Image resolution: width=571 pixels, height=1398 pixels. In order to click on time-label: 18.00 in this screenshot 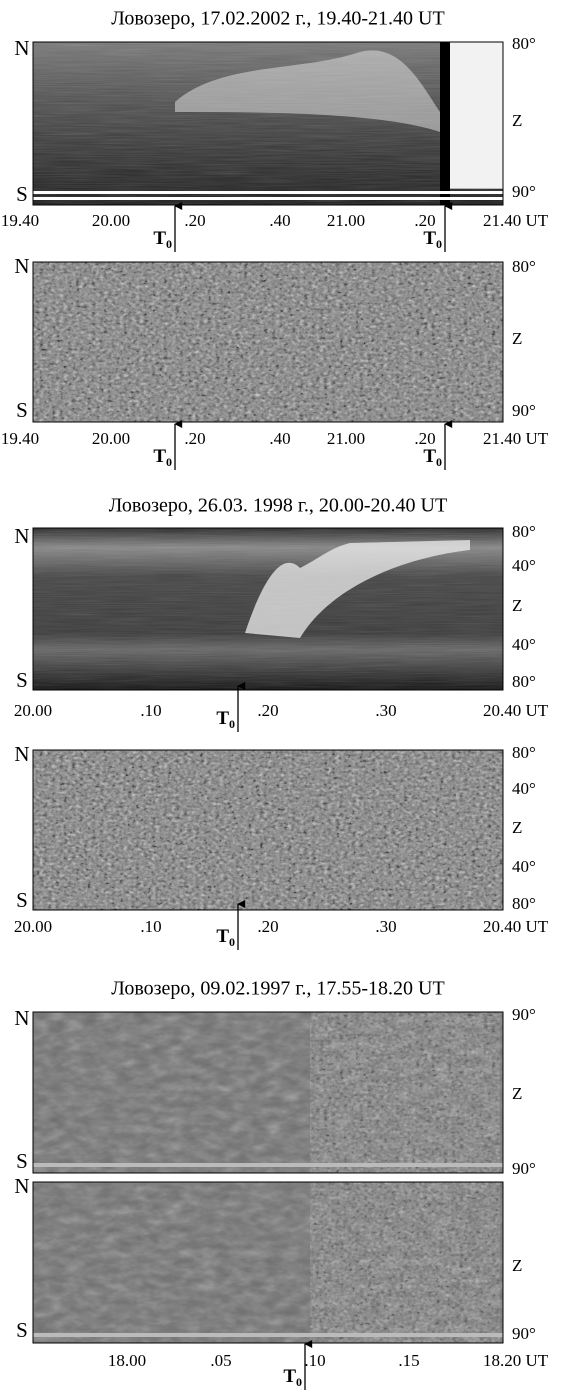, I will do `click(127, 1360)`.